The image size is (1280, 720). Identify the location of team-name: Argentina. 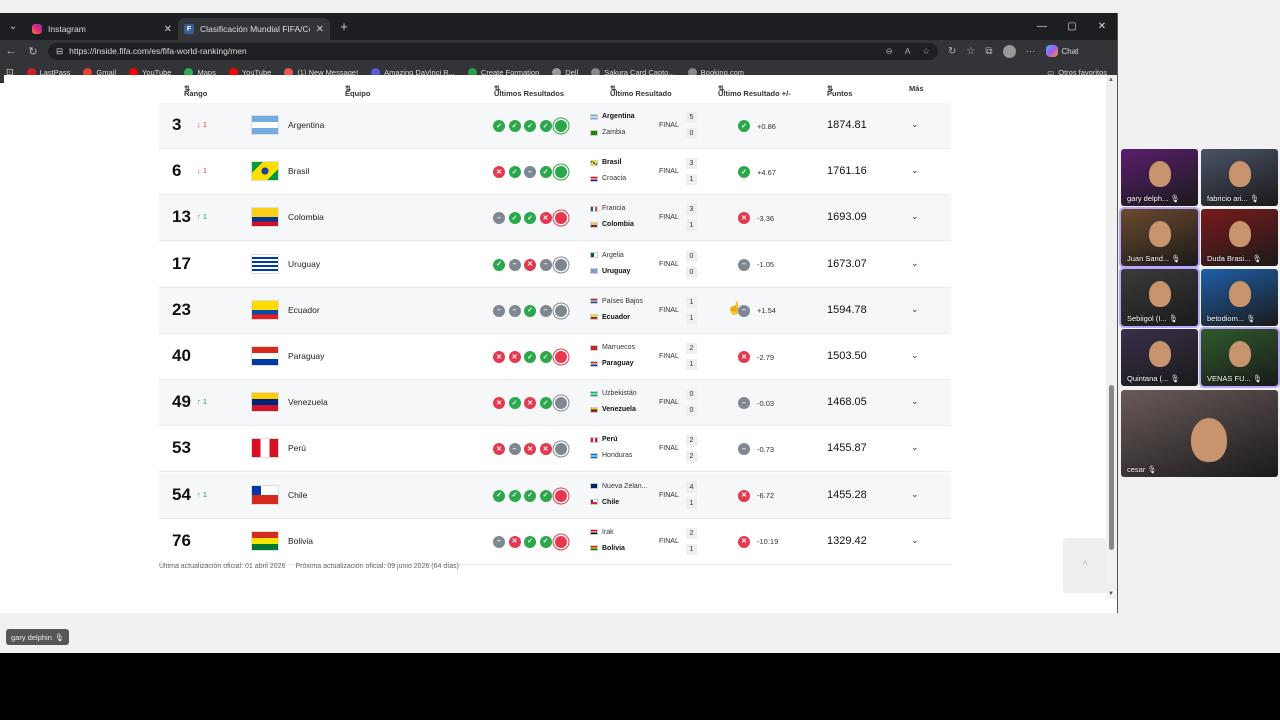
(306, 125).